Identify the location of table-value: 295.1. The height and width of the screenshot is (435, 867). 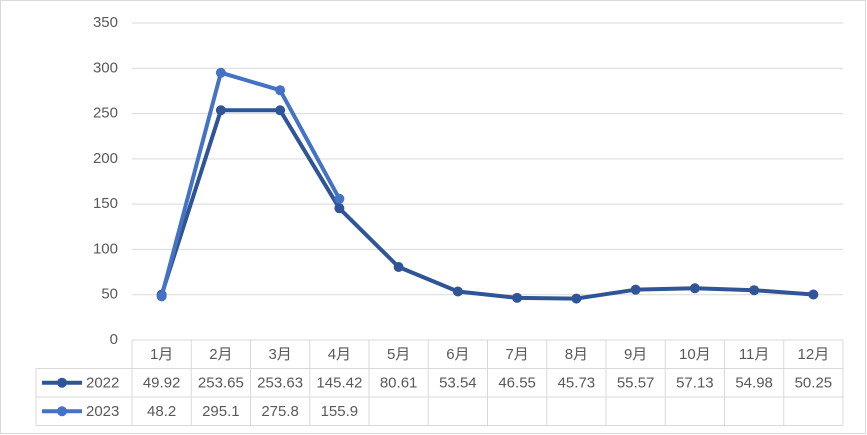
(221, 411).